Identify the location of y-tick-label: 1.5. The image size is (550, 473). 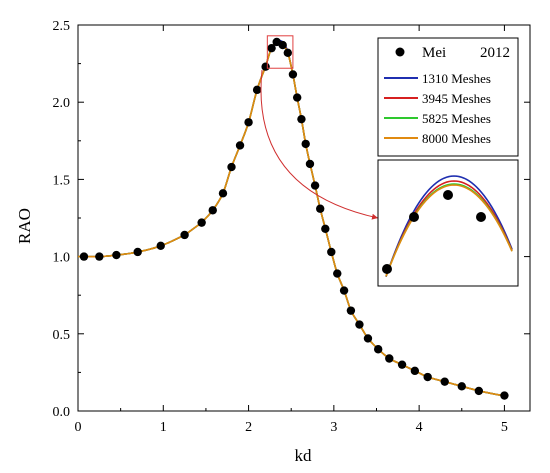
(62, 180).